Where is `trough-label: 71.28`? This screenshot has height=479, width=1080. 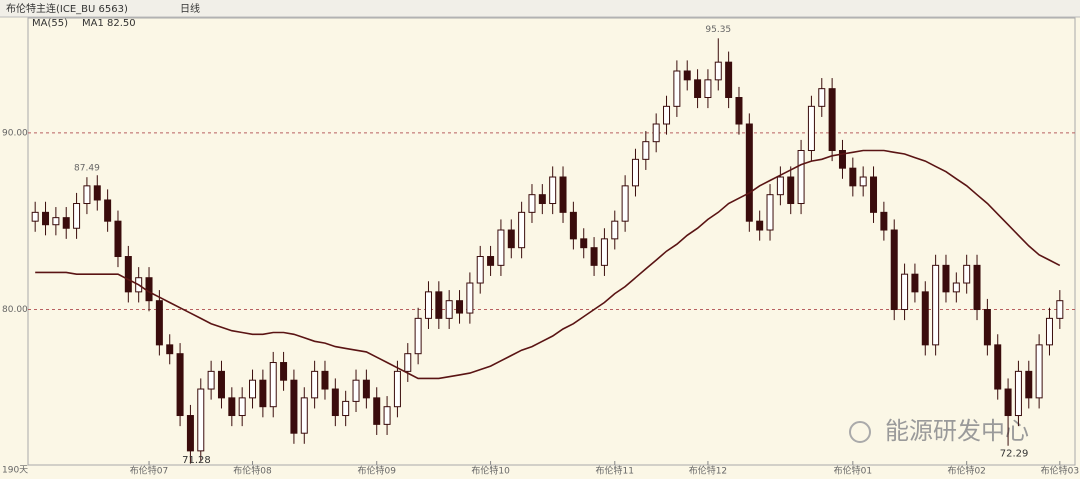
trough-label: 71.28 is located at coordinates (196, 460).